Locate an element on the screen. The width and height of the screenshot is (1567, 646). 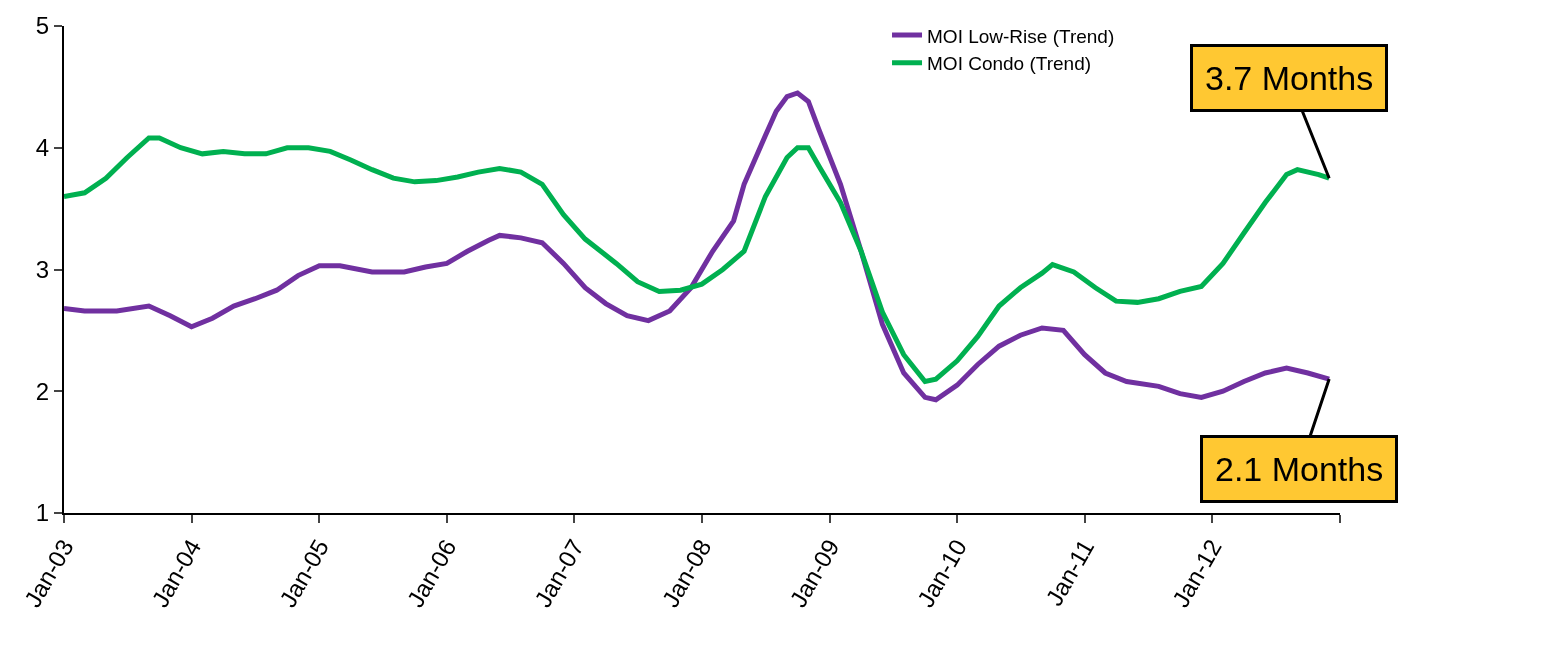
y-tick-label: 3 is located at coordinates (42, 269).